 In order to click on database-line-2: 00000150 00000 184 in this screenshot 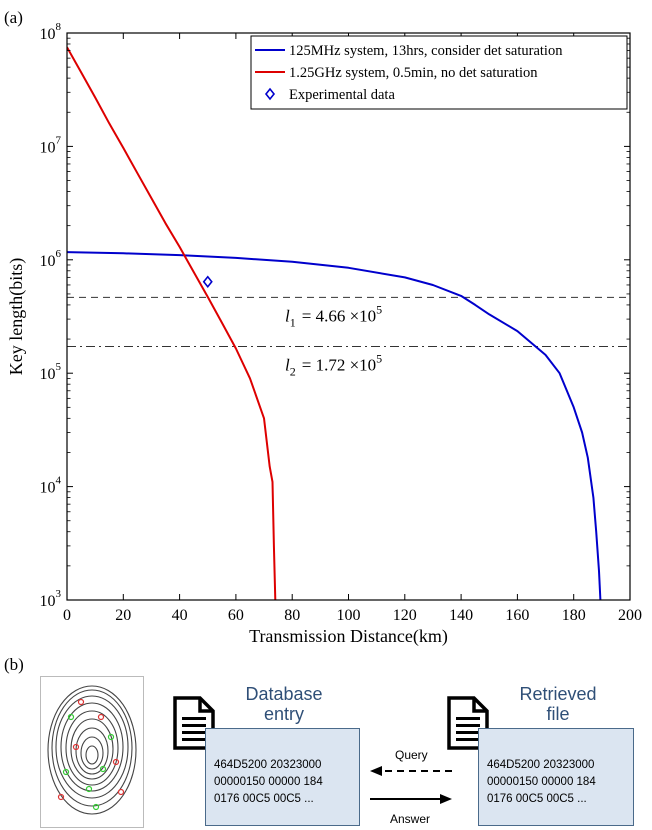, I will do `click(268, 782)`.